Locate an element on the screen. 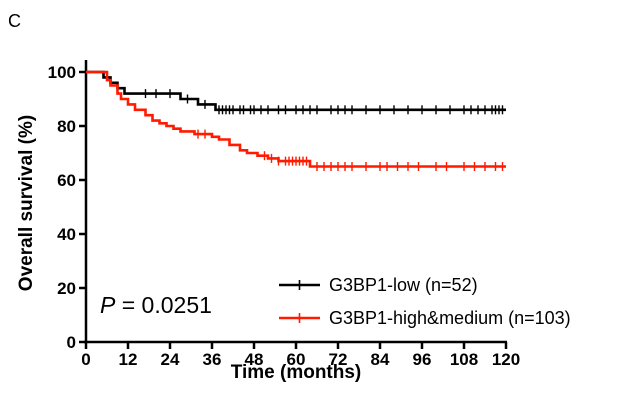  survival-line-low is located at coordinates (296, 91).